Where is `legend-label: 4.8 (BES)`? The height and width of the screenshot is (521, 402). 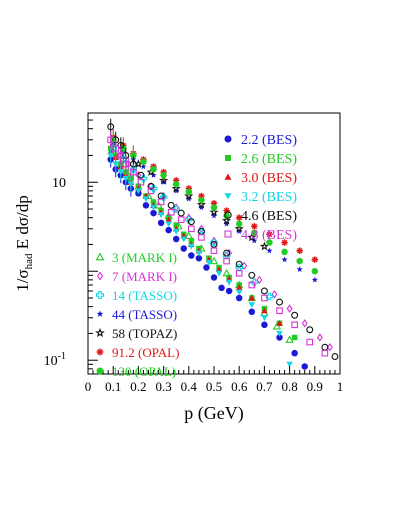
legend-label: 4.8 (BES) is located at coordinates (269, 235).